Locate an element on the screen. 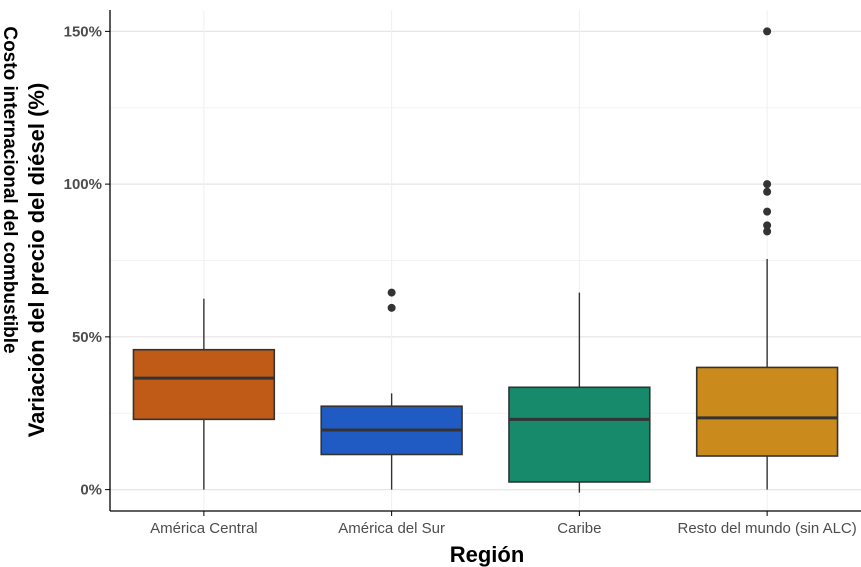 The image size is (861, 567). y-tick-group: 0% 50% 100% 150% is located at coordinates (87, 261).